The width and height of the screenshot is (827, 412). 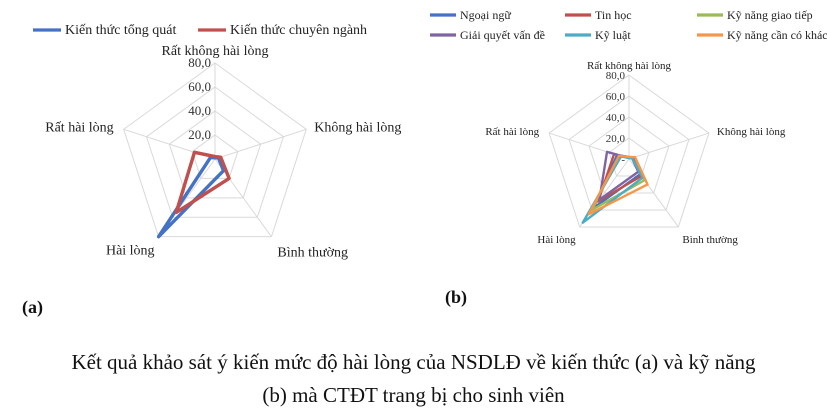 I want to click on chart-a-series-line, so click(x=202, y=182).